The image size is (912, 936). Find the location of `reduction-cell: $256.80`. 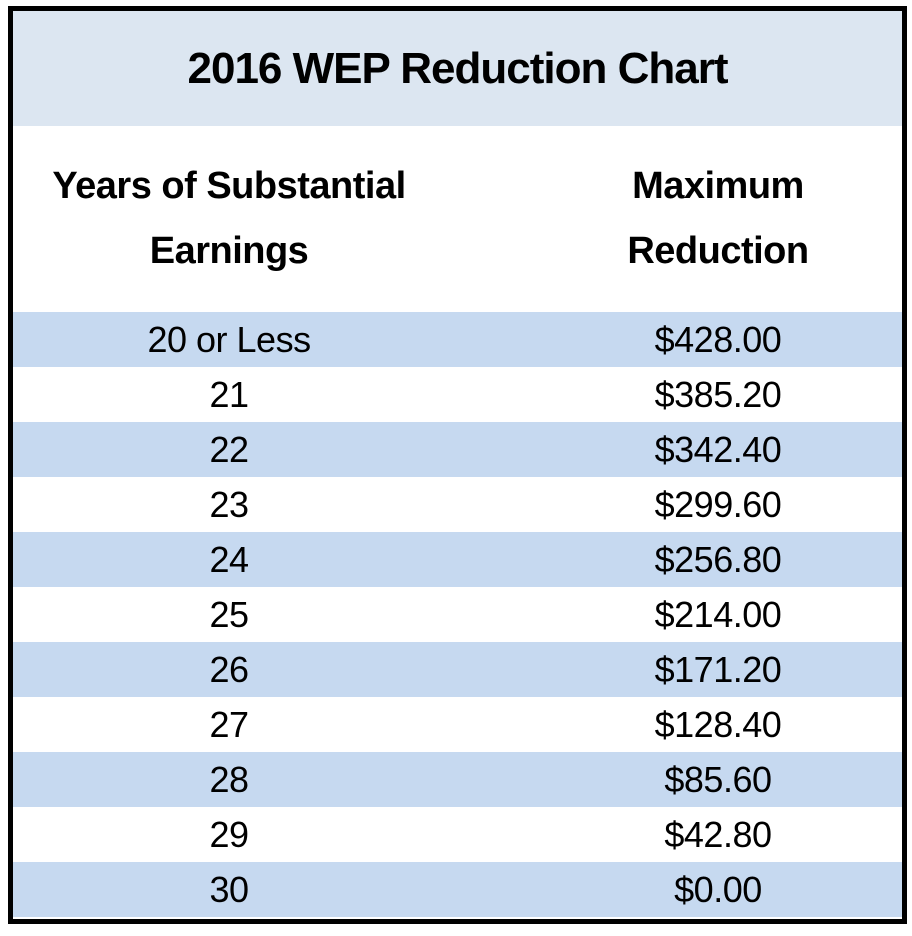

reduction-cell: $256.80 is located at coordinates (718, 559).